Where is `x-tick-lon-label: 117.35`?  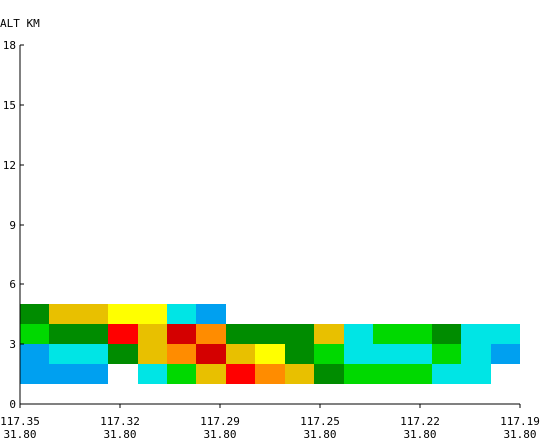
x-tick-lon-label: 117.35 is located at coordinates (20, 421).